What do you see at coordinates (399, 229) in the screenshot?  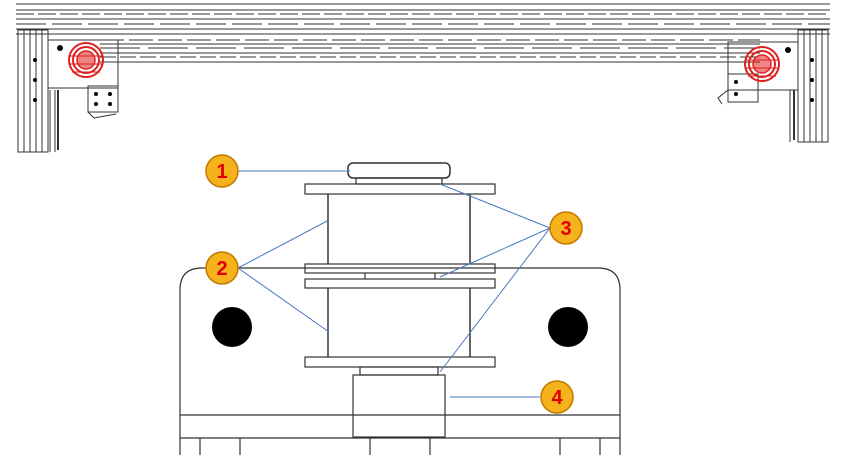 I see `upper-roller` at bounding box center [399, 229].